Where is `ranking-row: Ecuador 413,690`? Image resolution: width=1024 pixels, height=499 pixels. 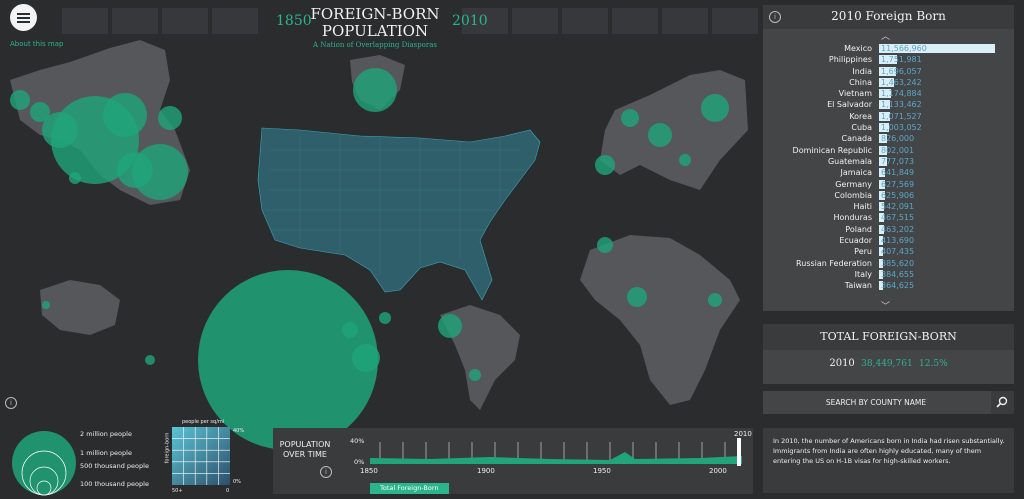 ranking-row: Ecuador 413,690 is located at coordinates (888, 240).